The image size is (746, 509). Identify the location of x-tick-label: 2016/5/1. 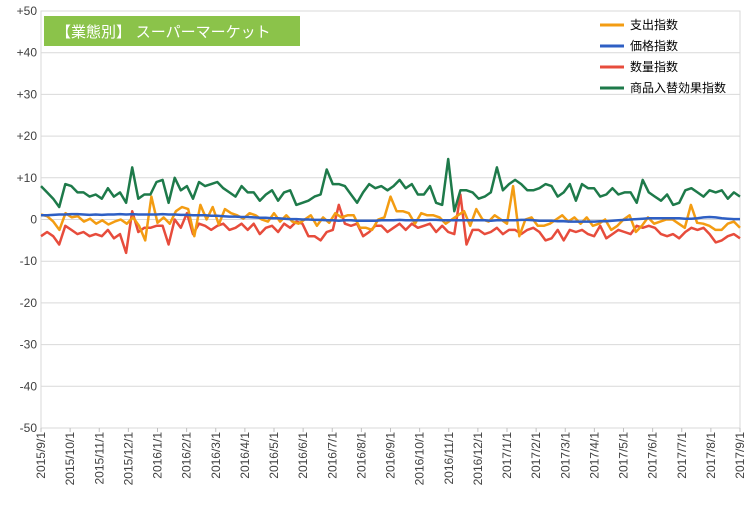
(274, 455).